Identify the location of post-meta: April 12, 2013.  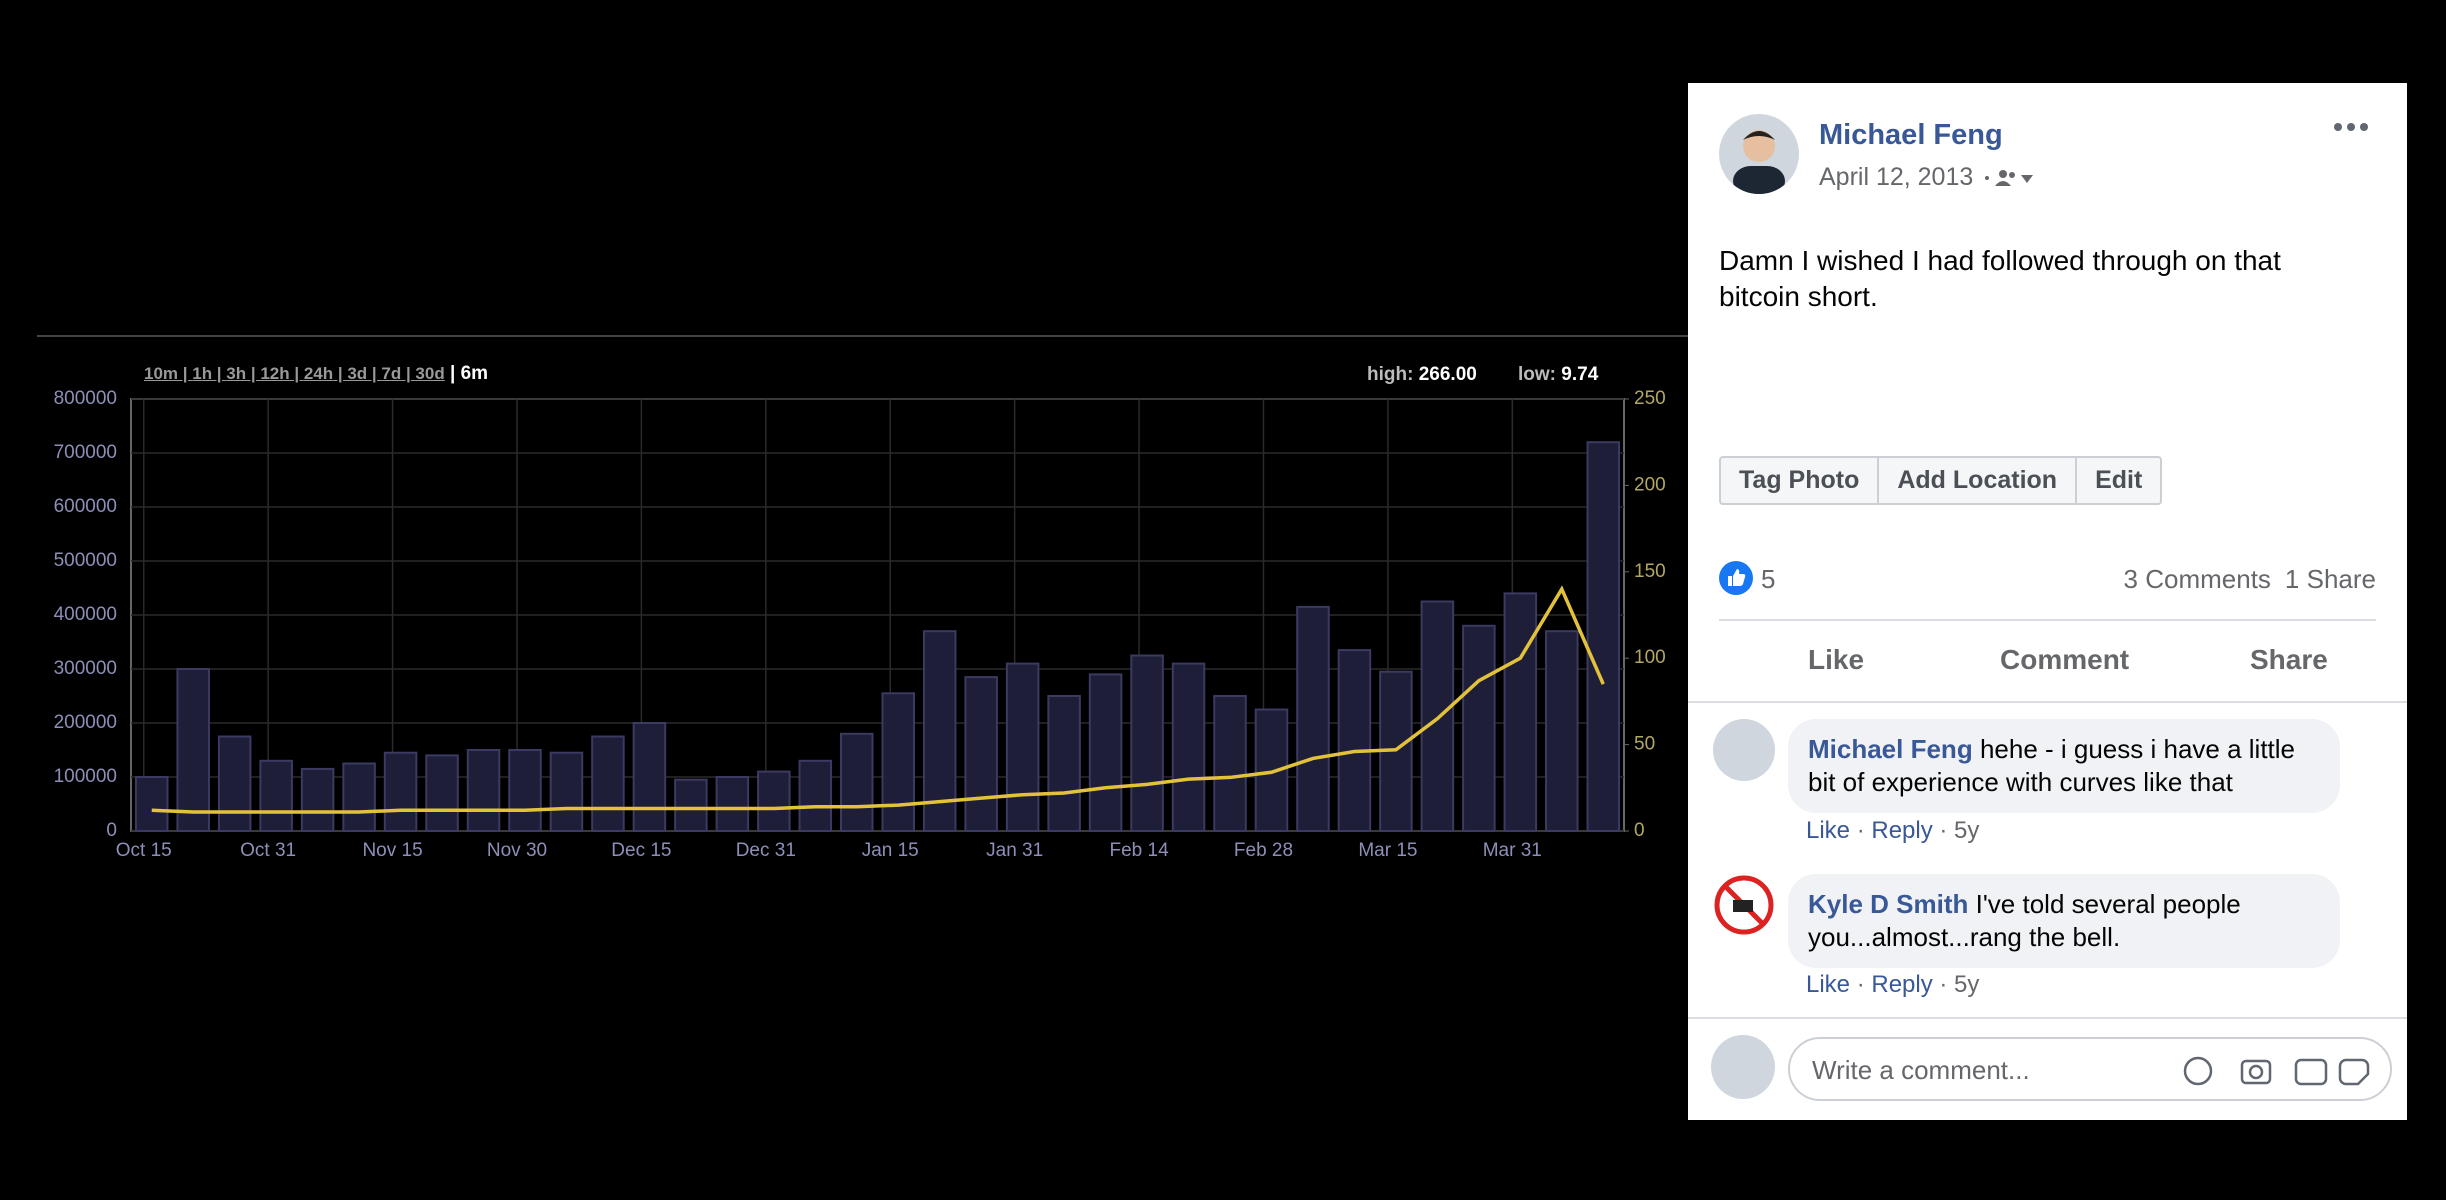
(1930, 177).